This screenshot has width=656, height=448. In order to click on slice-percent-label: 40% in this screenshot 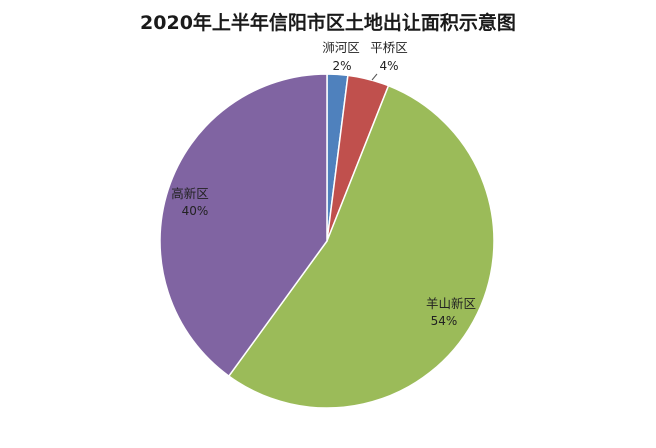, I will do `click(195, 211)`.